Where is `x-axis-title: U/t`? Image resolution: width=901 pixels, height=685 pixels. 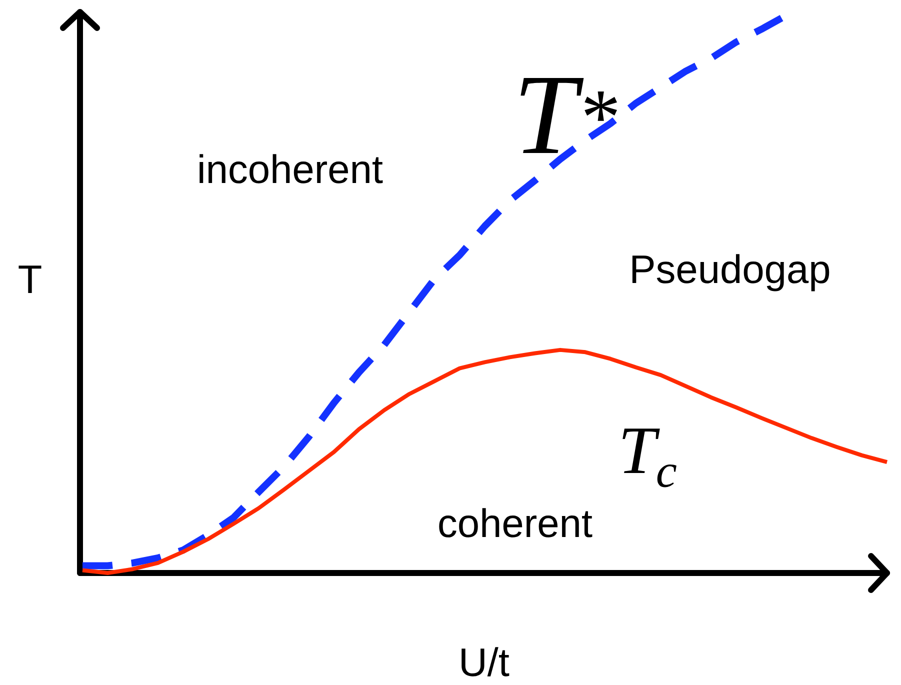 x-axis-title: U/t is located at coordinates (486, 661).